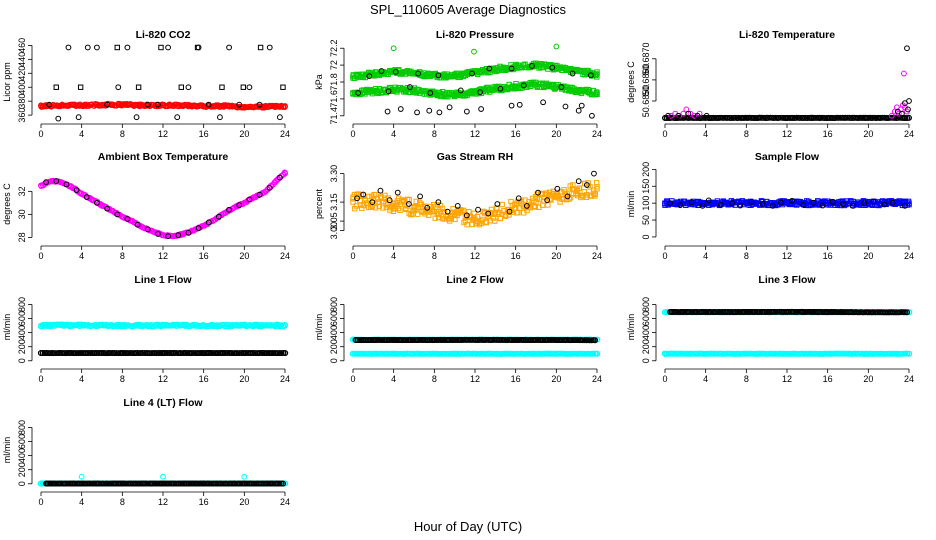 This screenshot has height=540, width=936. Describe the element at coordinates (22, 101) in the screenshot. I see `y-tick-label: 380` at that location.